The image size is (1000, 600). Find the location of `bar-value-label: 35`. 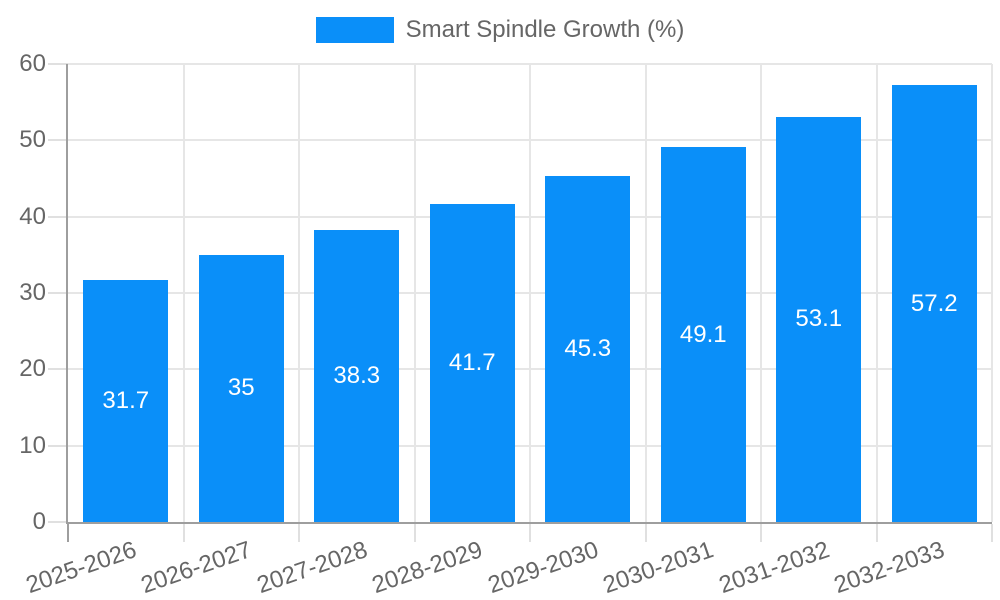

bar-value-label: 35 is located at coordinates (241, 388).